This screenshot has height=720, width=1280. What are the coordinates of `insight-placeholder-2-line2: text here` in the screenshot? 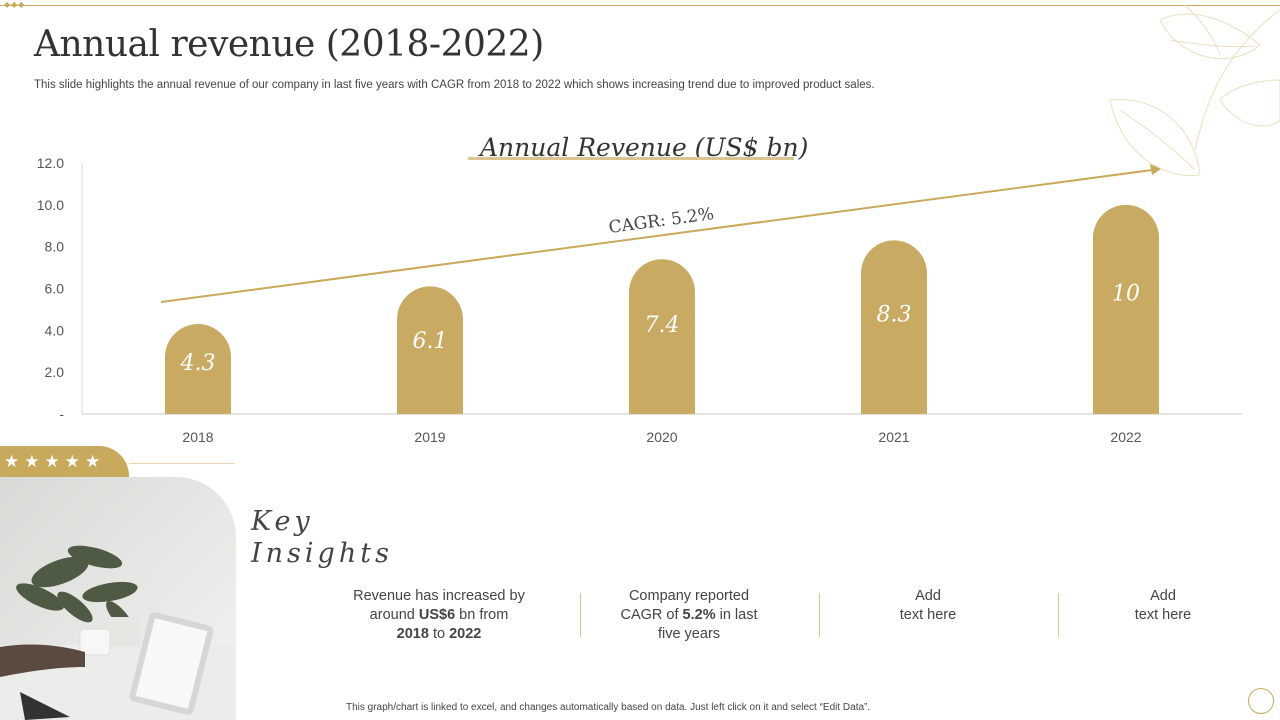 It's located at (1163, 615).